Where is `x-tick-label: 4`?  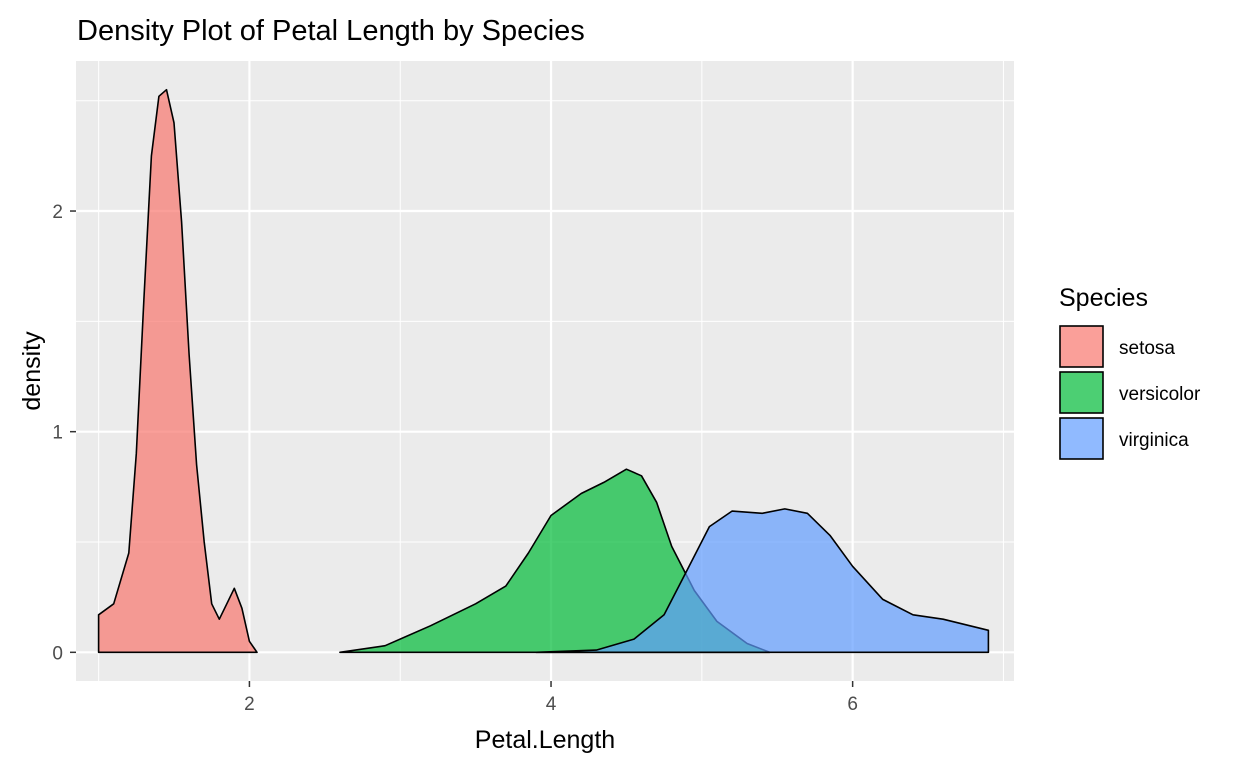
x-tick-label: 4 is located at coordinates (551, 704).